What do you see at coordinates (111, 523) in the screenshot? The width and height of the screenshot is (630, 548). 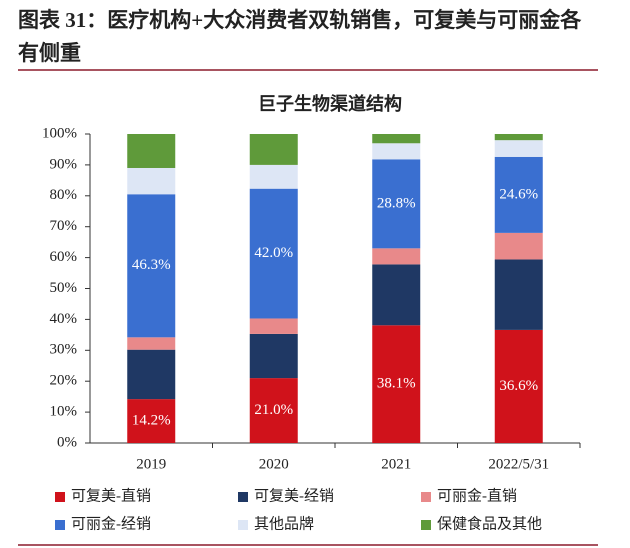 I see `legend-label: 可丽金-经销` at bounding box center [111, 523].